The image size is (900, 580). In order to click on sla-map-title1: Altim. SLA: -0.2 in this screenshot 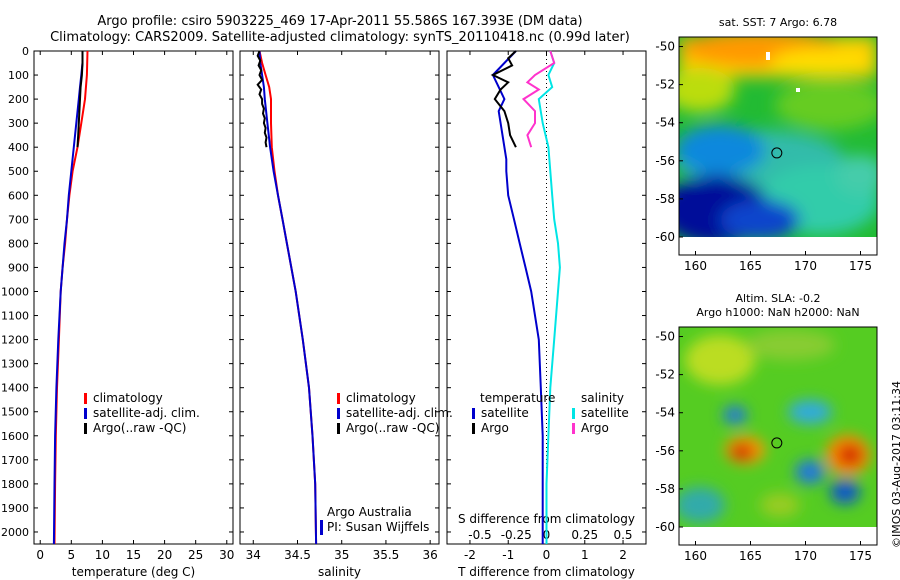, I will do `click(778, 298)`.